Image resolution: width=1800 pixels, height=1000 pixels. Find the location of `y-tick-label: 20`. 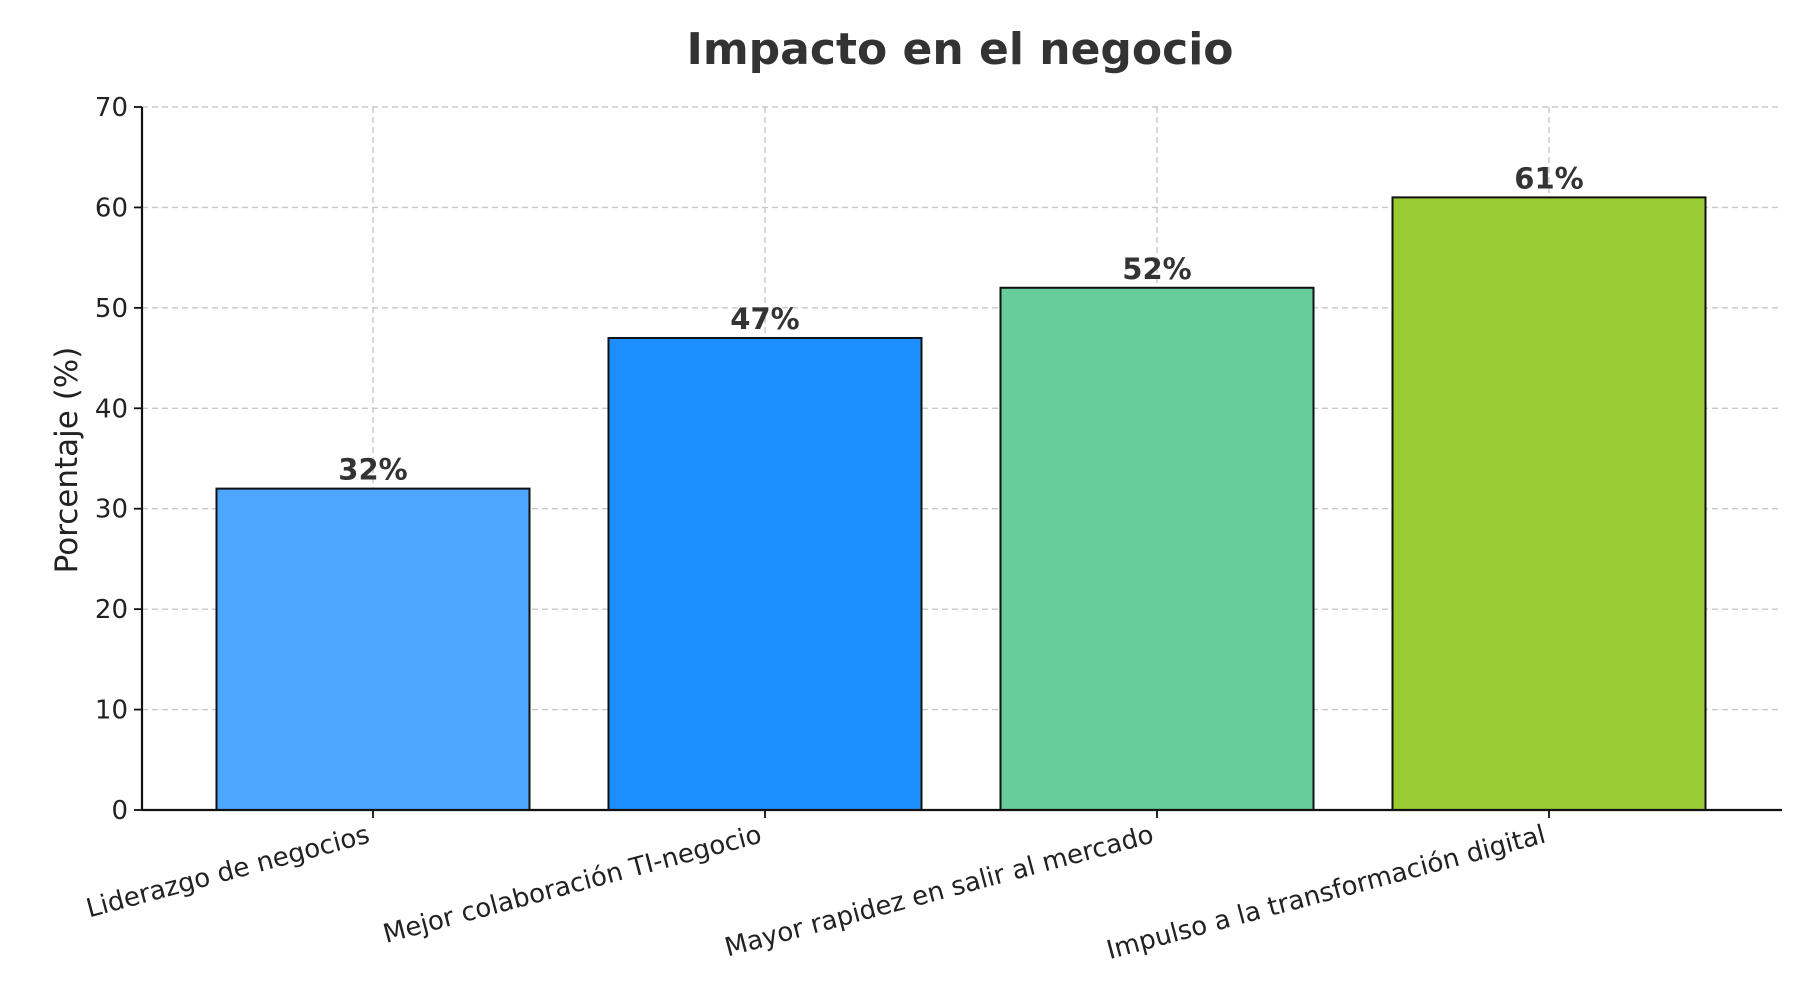

y-tick-label: 20 is located at coordinates (111, 610).